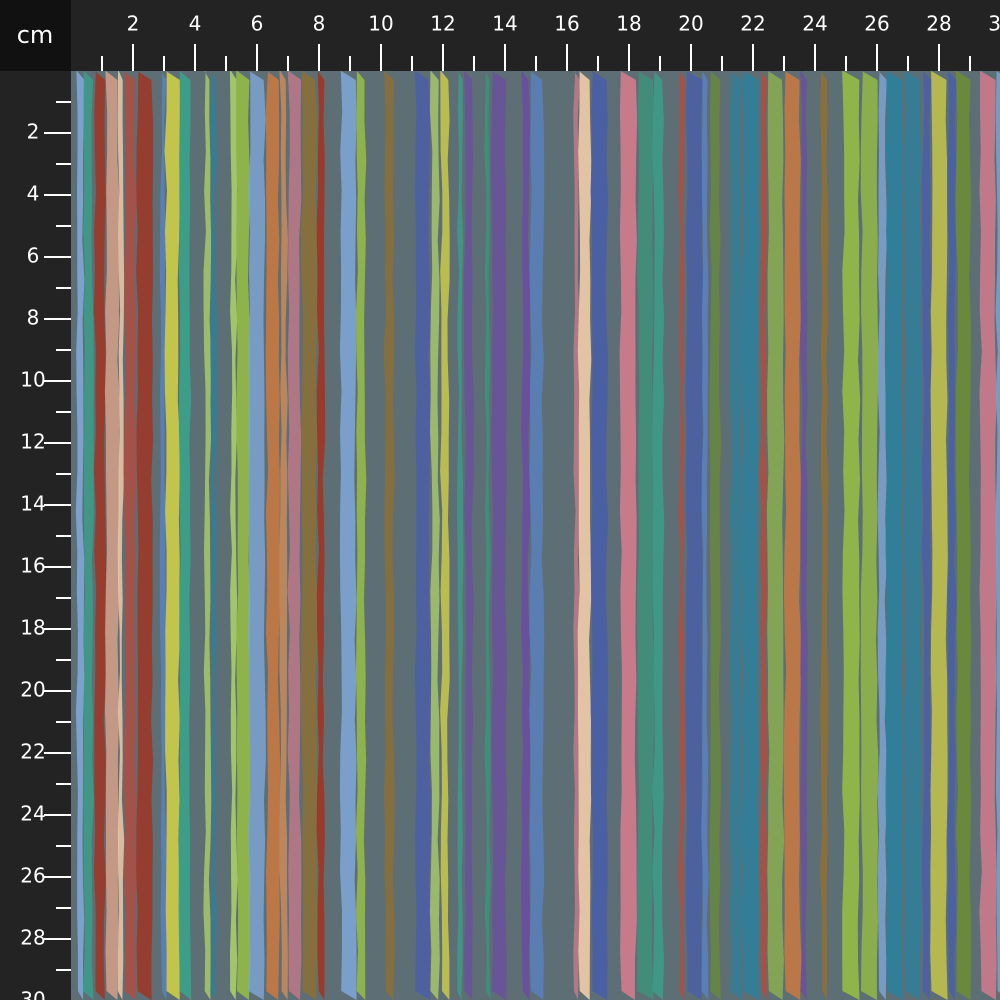 The image size is (1000, 1000). What do you see at coordinates (380, 24) in the screenshot?
I see `top-ruler-label: 10` at bounding box center [380, 24].